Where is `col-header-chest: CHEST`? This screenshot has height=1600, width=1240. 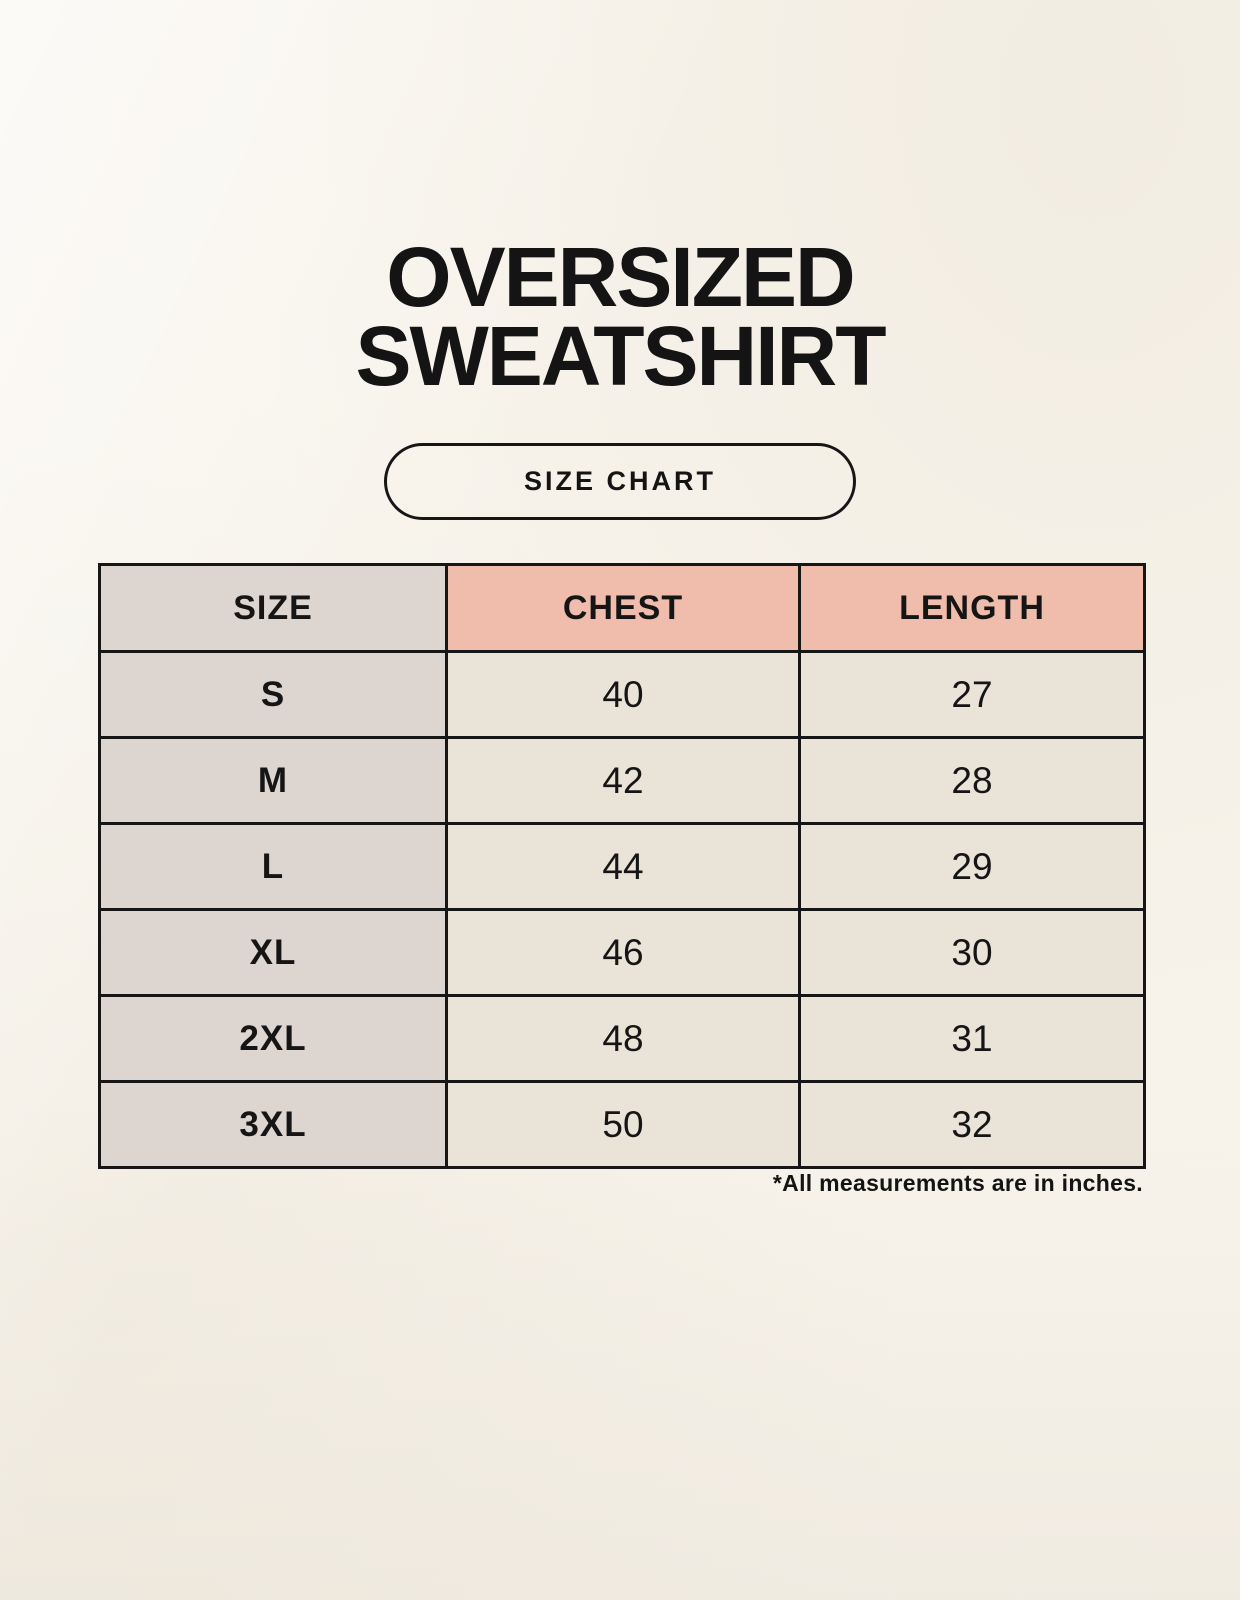 col-header-chest: CHEST is located at coordinates (623, 608).